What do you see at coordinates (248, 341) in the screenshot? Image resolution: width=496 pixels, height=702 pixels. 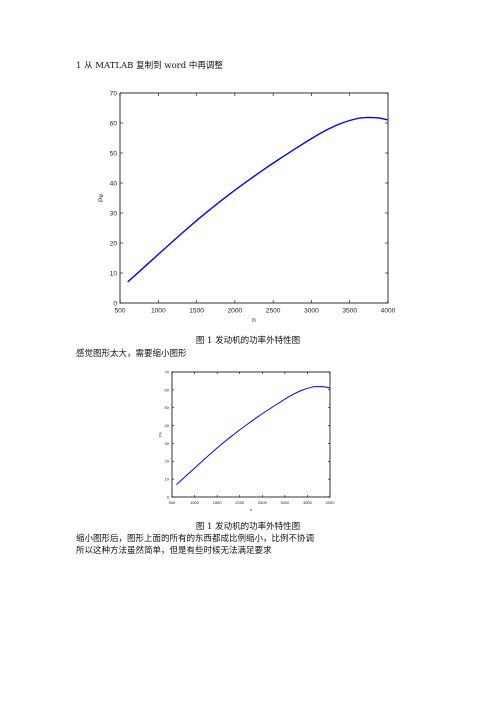 I see `figure-caption-1: 图 1 发动机的功率外特性图` at bounding box center [248, 341].